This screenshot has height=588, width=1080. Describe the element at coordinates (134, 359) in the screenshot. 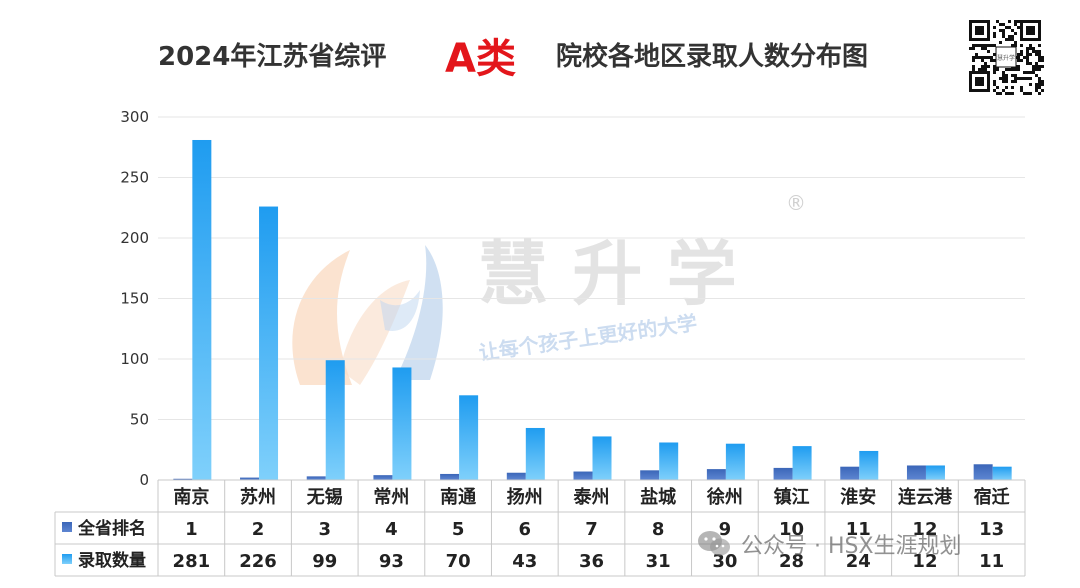

I see `y-tick-label: 100` at that location.